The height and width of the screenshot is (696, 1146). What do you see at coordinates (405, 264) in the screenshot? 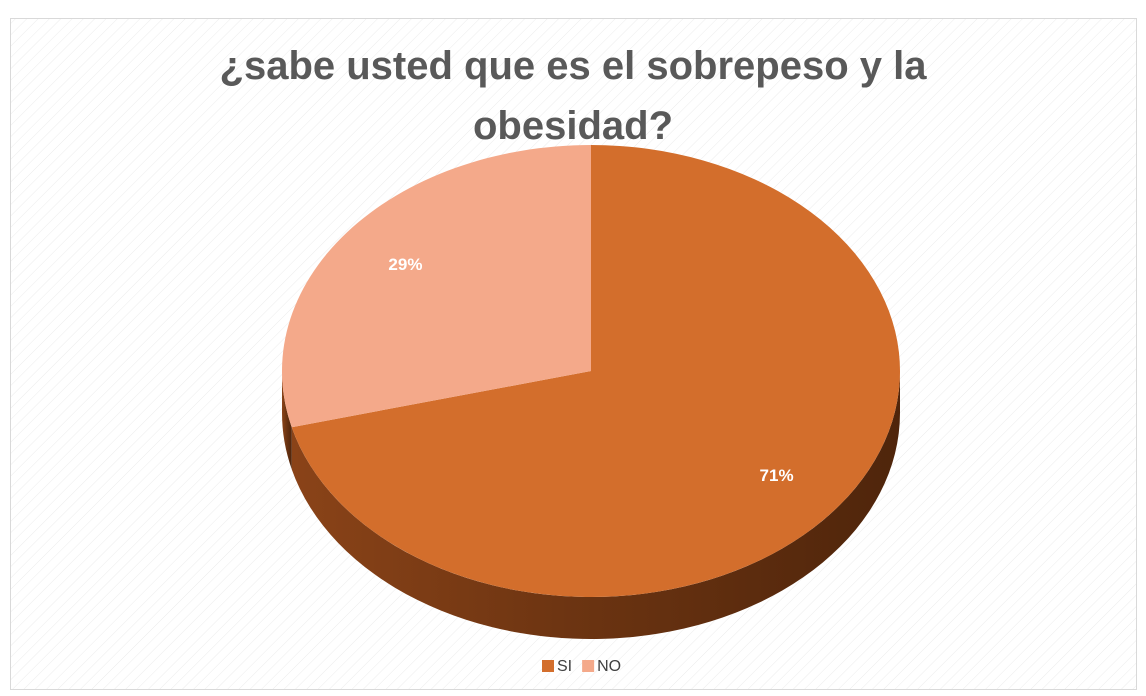
I see `data-label: 29%` at bounding box center [405, 264].